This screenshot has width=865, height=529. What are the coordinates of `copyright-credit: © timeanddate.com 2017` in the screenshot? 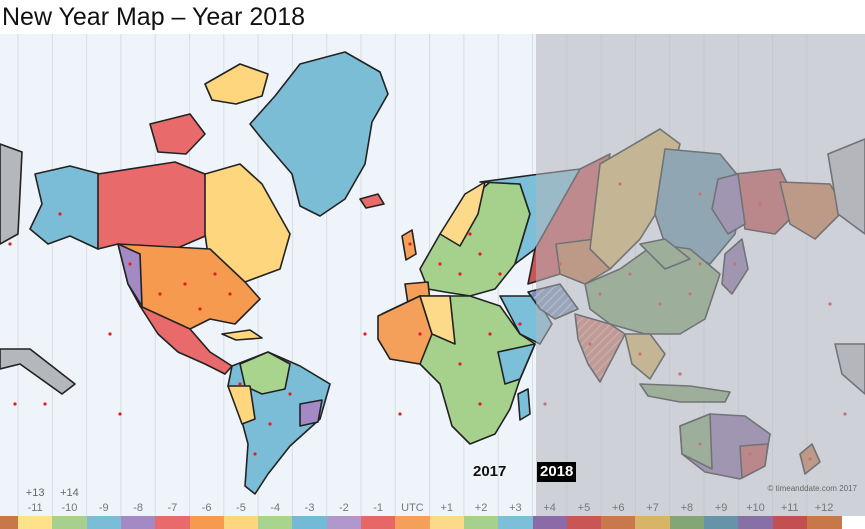 It's located at (812, 488).